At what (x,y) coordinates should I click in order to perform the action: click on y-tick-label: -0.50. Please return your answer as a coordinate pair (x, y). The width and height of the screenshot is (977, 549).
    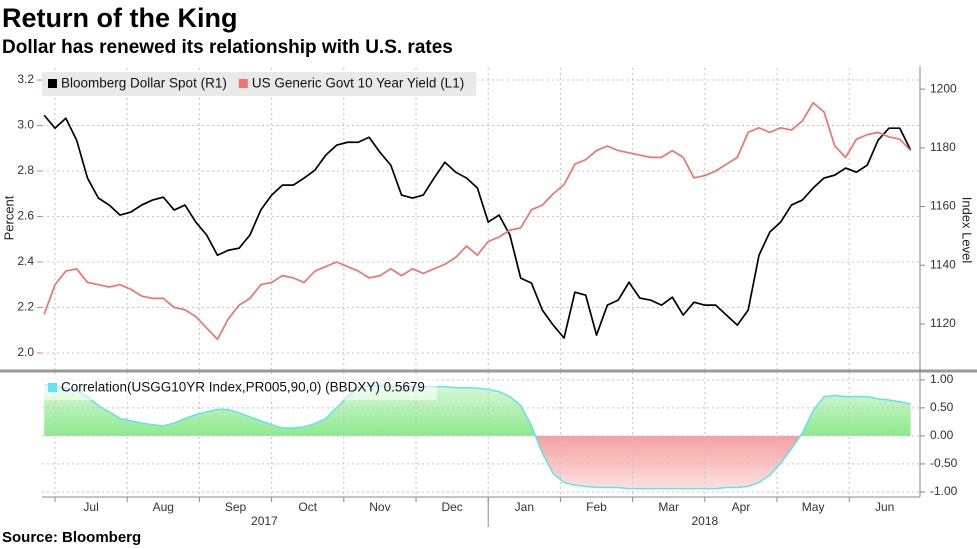
    Looking at the image, I should click on (944, 463).